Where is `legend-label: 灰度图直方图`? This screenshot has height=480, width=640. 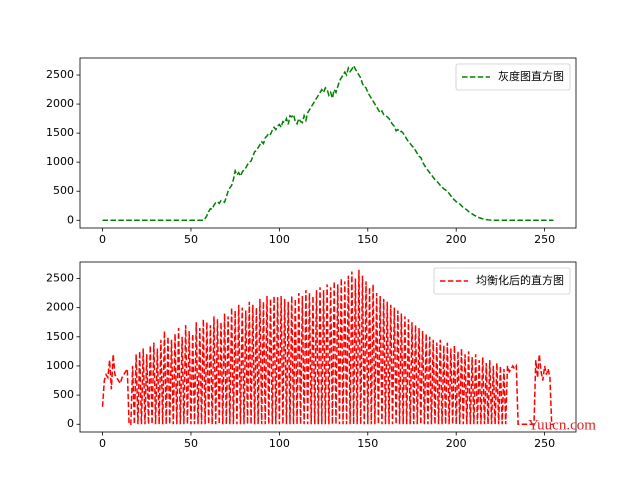 legend-label: 灰度图直方图 is located at coordinates (531, 76).